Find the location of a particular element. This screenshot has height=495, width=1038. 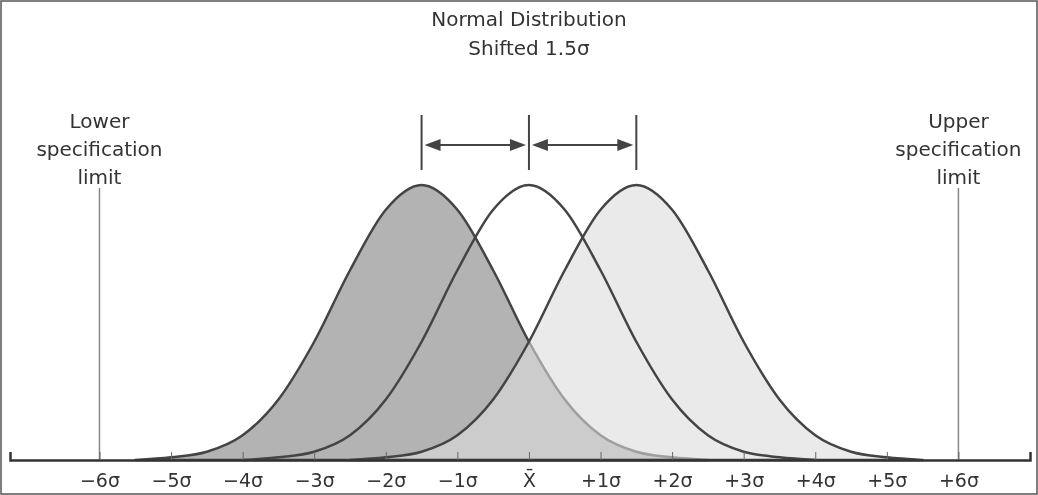

x-tick-label: −2σ is located at coordinates (386, 480).